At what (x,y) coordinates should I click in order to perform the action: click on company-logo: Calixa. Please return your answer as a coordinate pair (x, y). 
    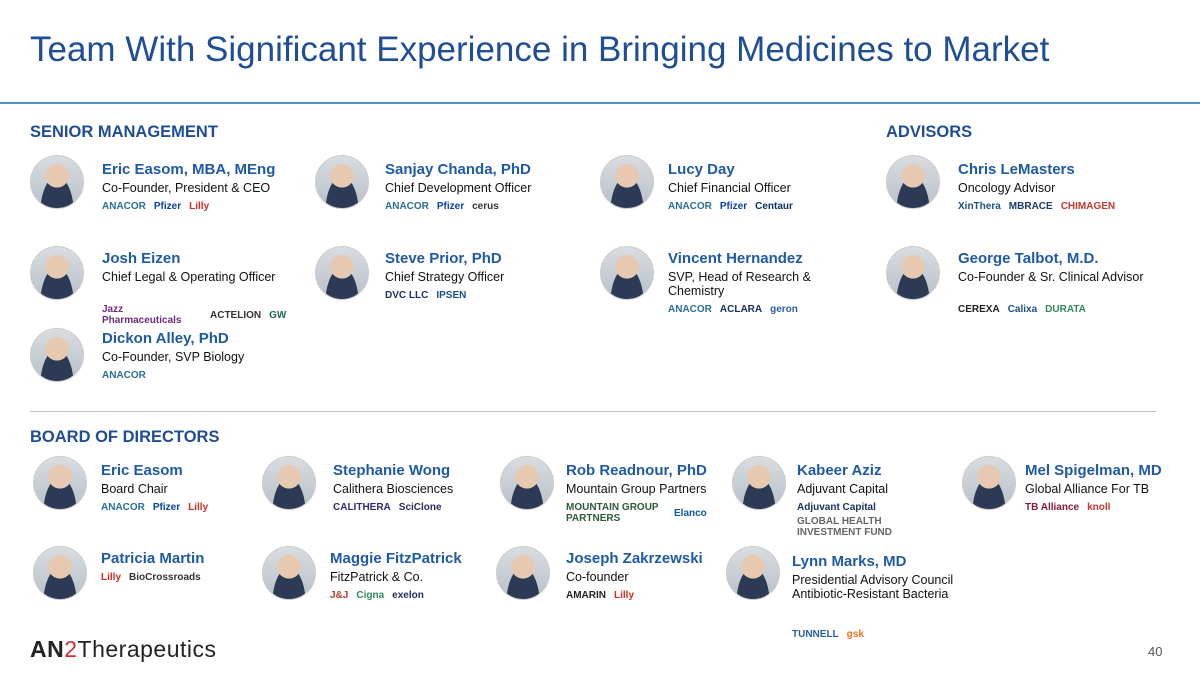
    Looking at the image, I should click on (1022, 309).